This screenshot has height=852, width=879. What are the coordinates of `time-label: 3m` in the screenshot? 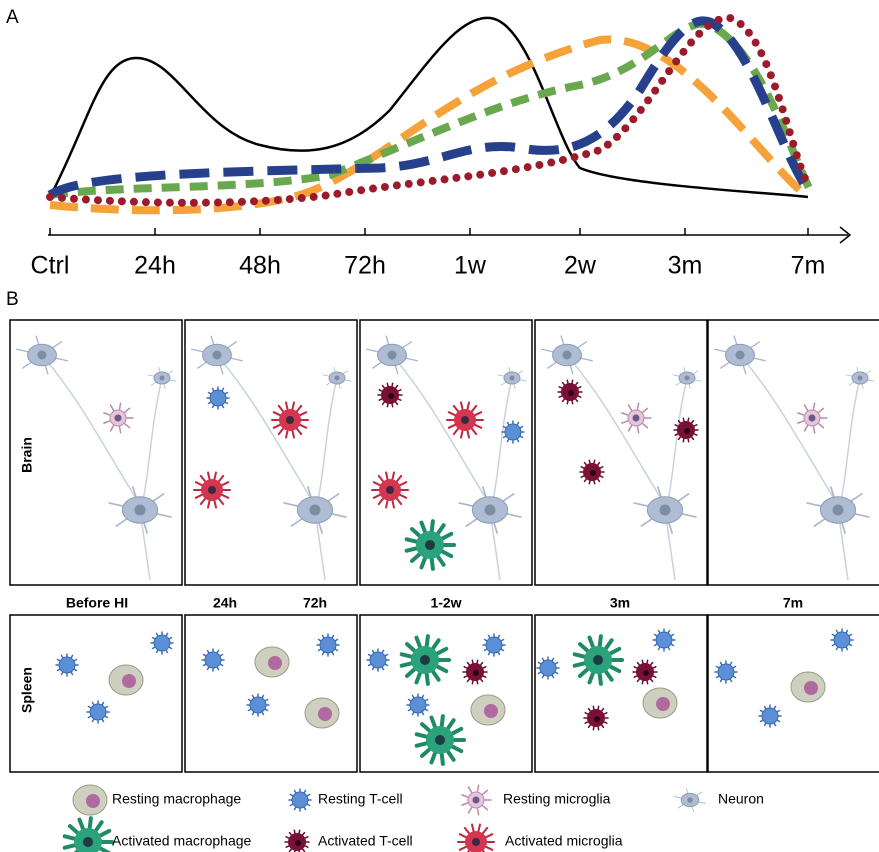 It's located at (620, 603).